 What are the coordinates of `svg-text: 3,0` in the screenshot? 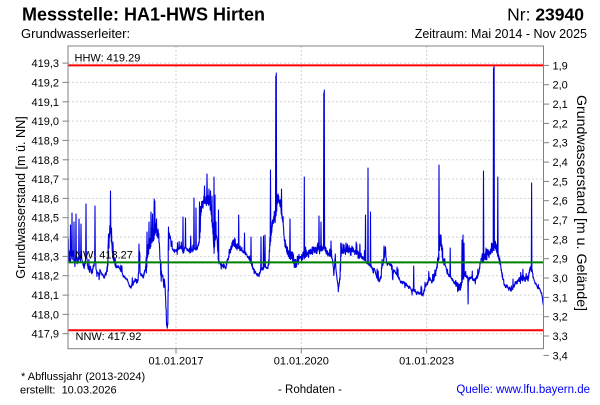 It's located at (560, 279).